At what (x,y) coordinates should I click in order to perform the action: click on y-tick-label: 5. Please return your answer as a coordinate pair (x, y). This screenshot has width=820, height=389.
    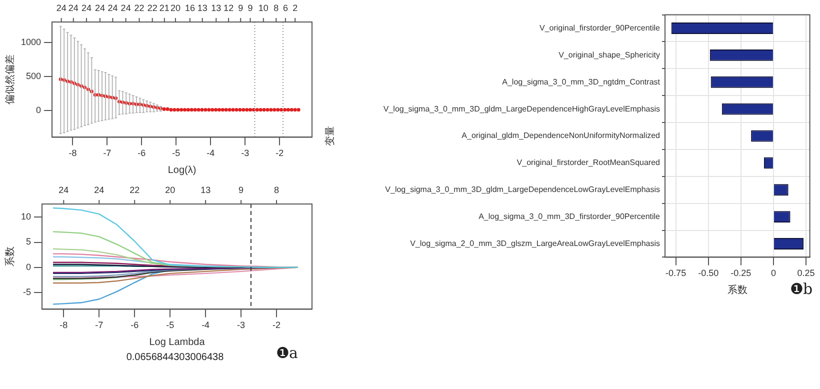
    Looking at the image, I should click on (29, 241).